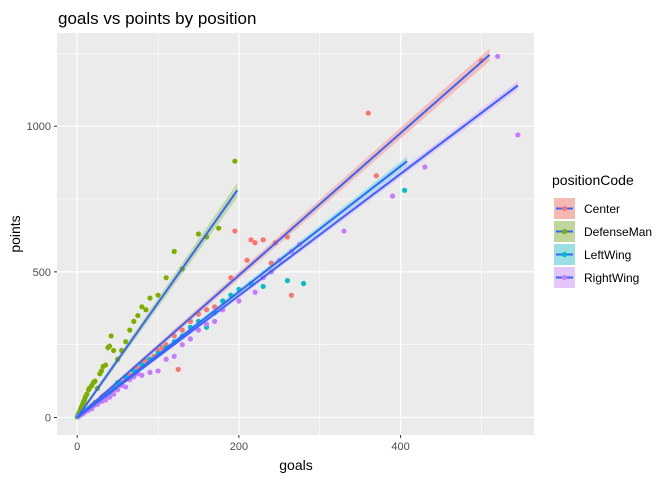 The width and height of the screenshot is (672, 480). Describe the element at coordinates (603, 243) in the screenshot. I see `legend-items: Center DefenseMan LeftWing RightWing` at that location.